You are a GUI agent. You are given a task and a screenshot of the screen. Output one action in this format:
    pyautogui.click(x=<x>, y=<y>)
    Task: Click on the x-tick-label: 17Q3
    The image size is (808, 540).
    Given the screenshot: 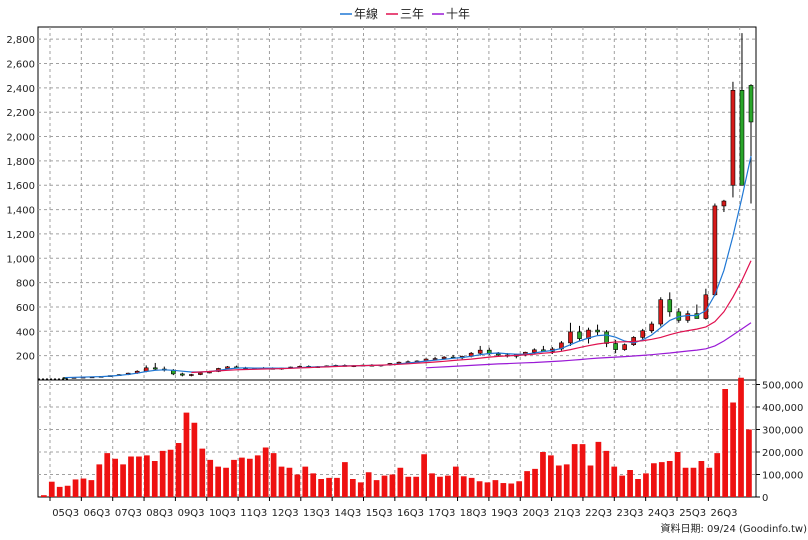 What is the action you would take?
    pyautogui.click(x=441, y=513)
    